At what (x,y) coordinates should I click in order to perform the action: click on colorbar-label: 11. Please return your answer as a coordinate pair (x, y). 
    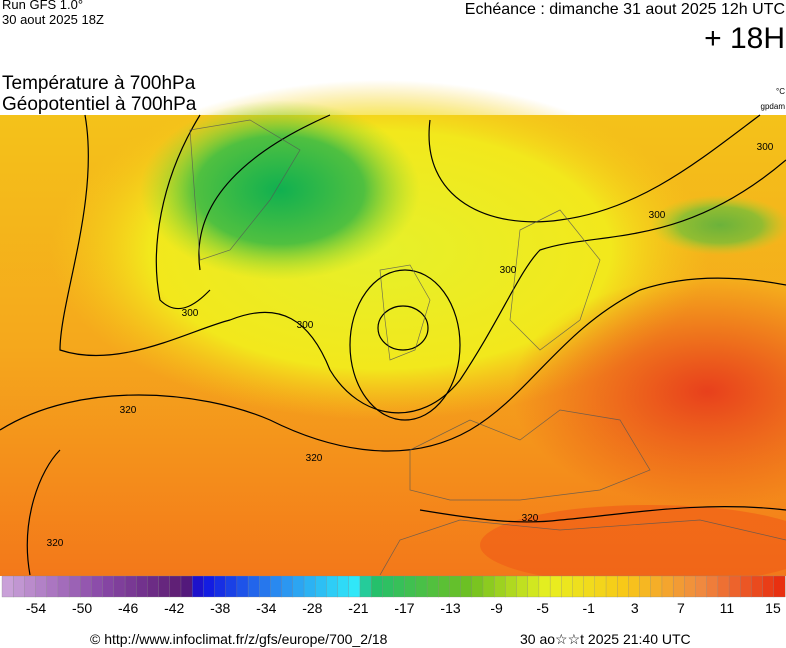
    Looking at the image, I should click on (727, 608).